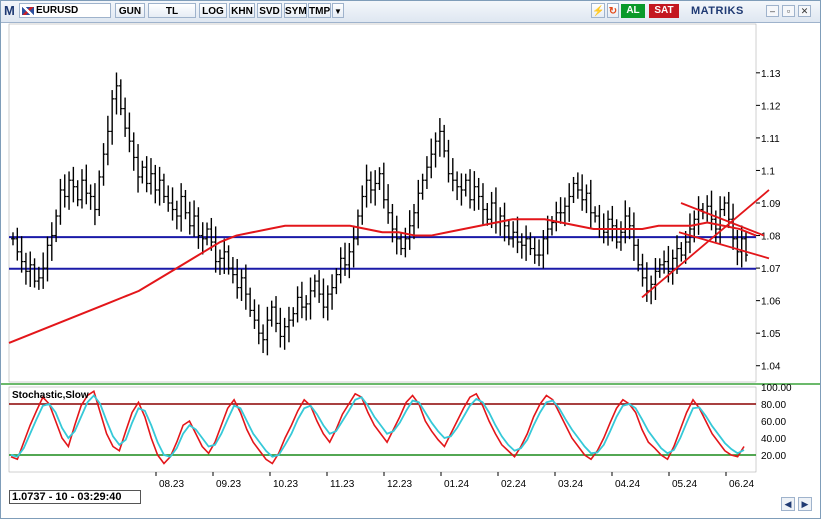  I want to click on time-axis-label: 04.24, so click(627, 484).